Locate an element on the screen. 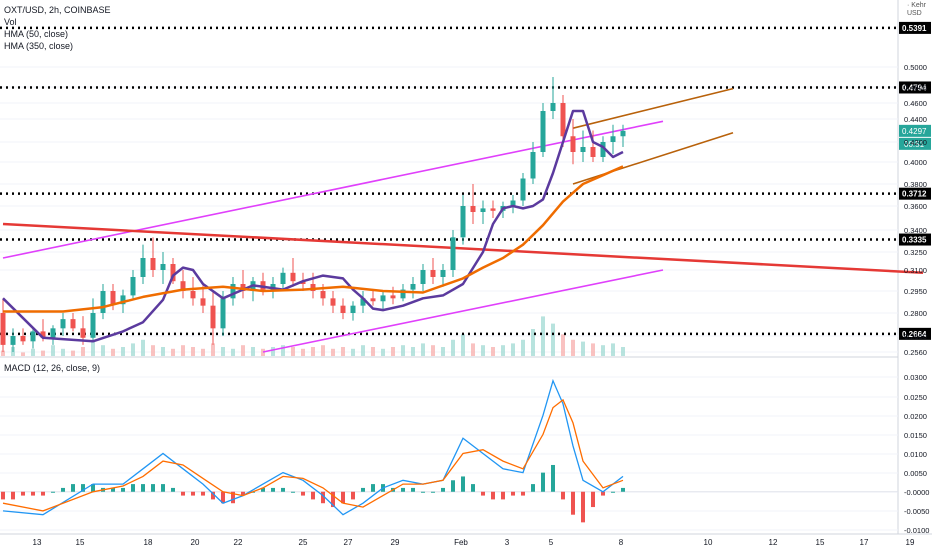  price-tick-label: 0.4200 is located at coordinates (915, 142).